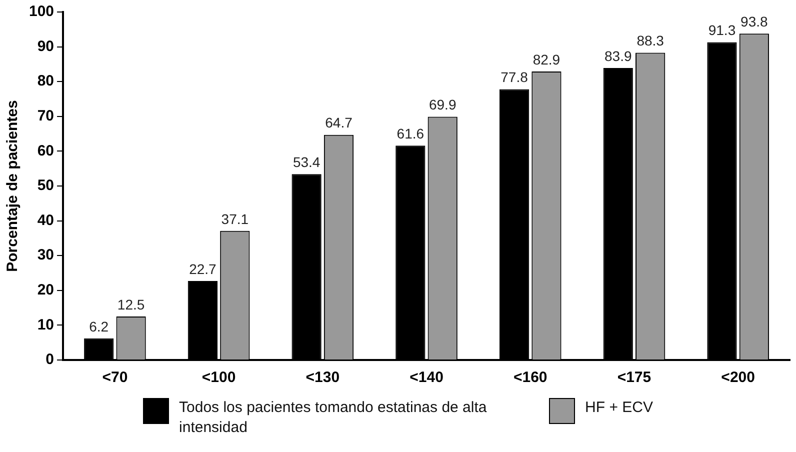 This screenshot has height=452, width=796. I want to click on data-label: 53.4, so click(306, 162).